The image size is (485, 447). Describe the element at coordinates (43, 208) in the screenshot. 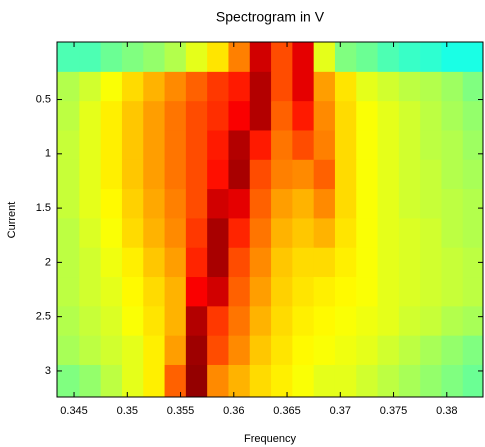

I see `y-tick-label: 1.5` at that location.